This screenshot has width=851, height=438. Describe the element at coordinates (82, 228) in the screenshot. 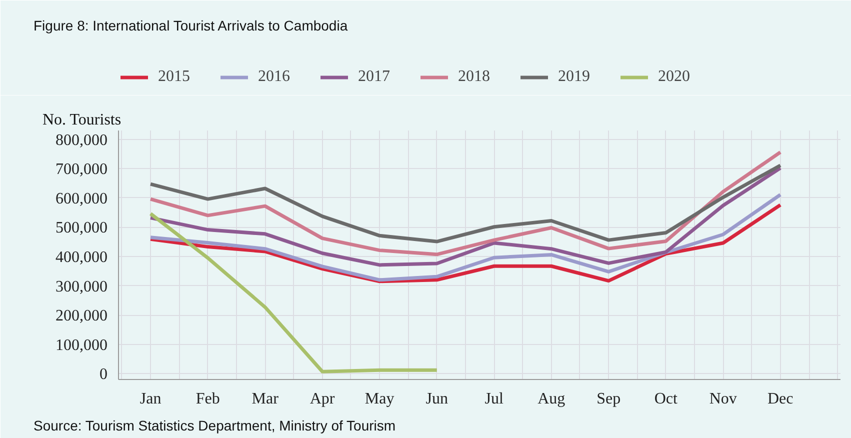

I see `y-tick-label: 500,000` at that location.